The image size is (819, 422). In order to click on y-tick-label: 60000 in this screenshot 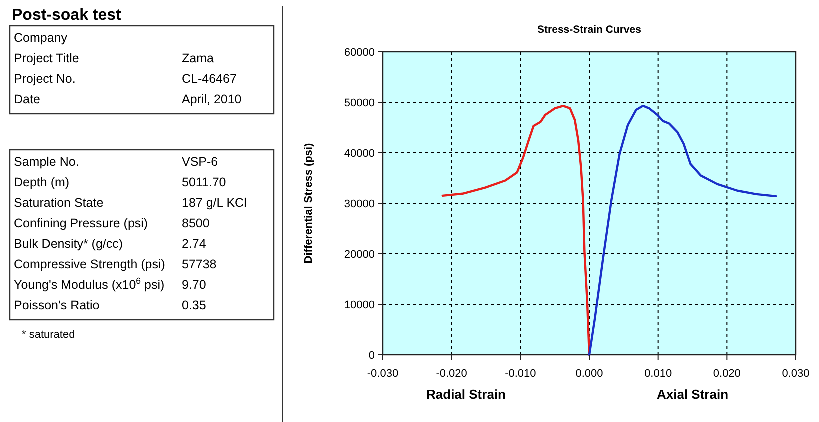, I will do `click(359, 53)`.